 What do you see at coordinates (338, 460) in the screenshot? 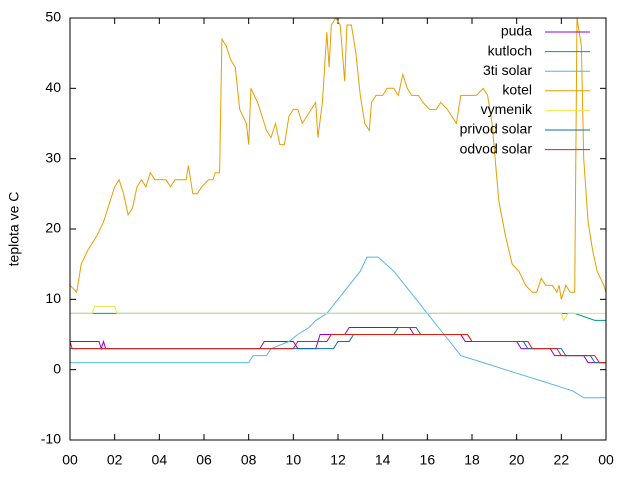
I see `x-tick-label: 12` at bounding box center [338, 460].